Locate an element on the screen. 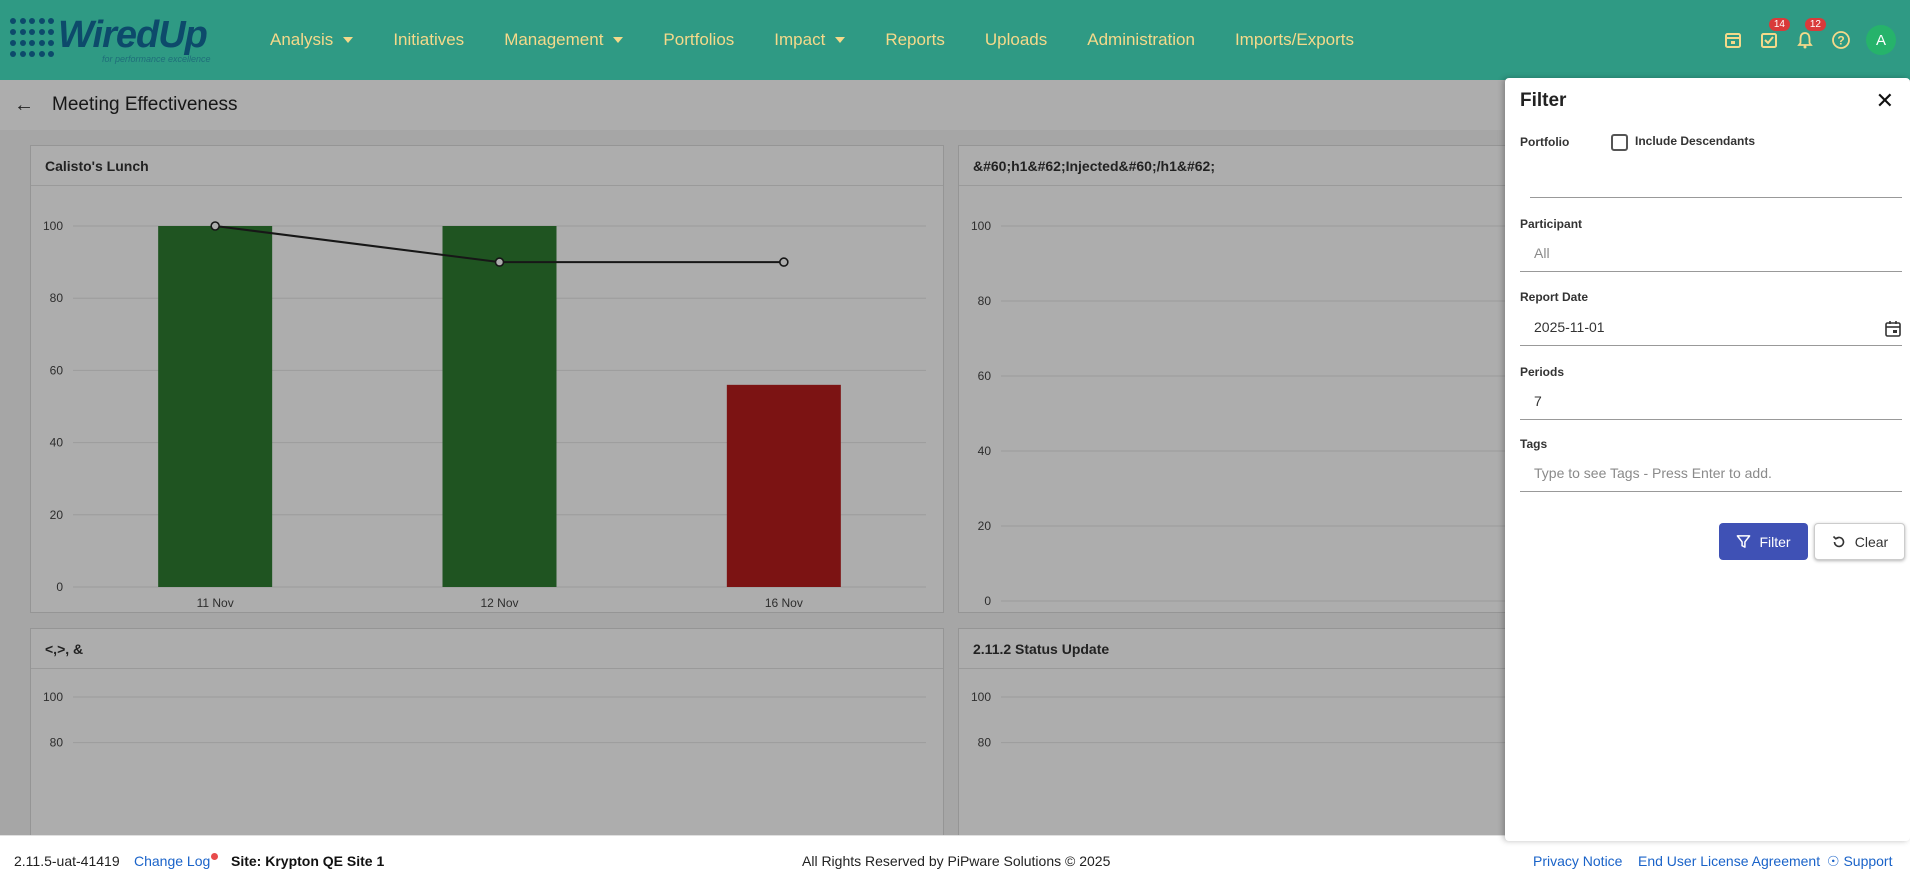 The width and height of the screenshot is (1910, 885). nav-label: Reports is located at coordinates (915, 39).